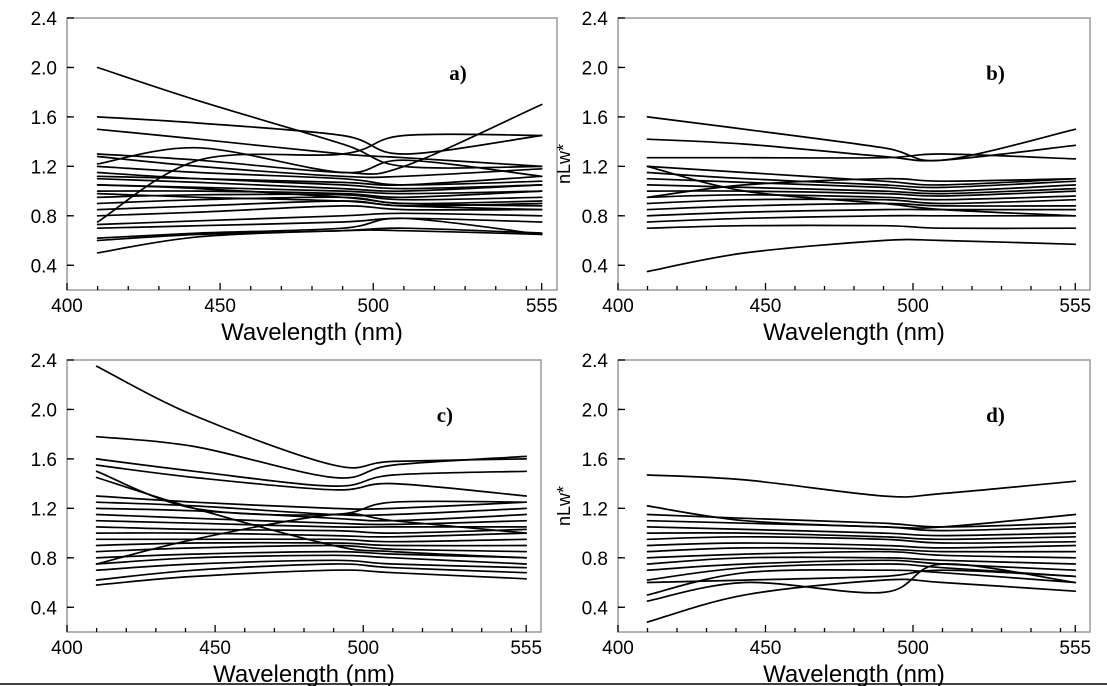 The image size is (1107, 686). Describe the element at coordinates (564, 506) in the screenshot. I see `y-axis-title: nLw*` at that location.